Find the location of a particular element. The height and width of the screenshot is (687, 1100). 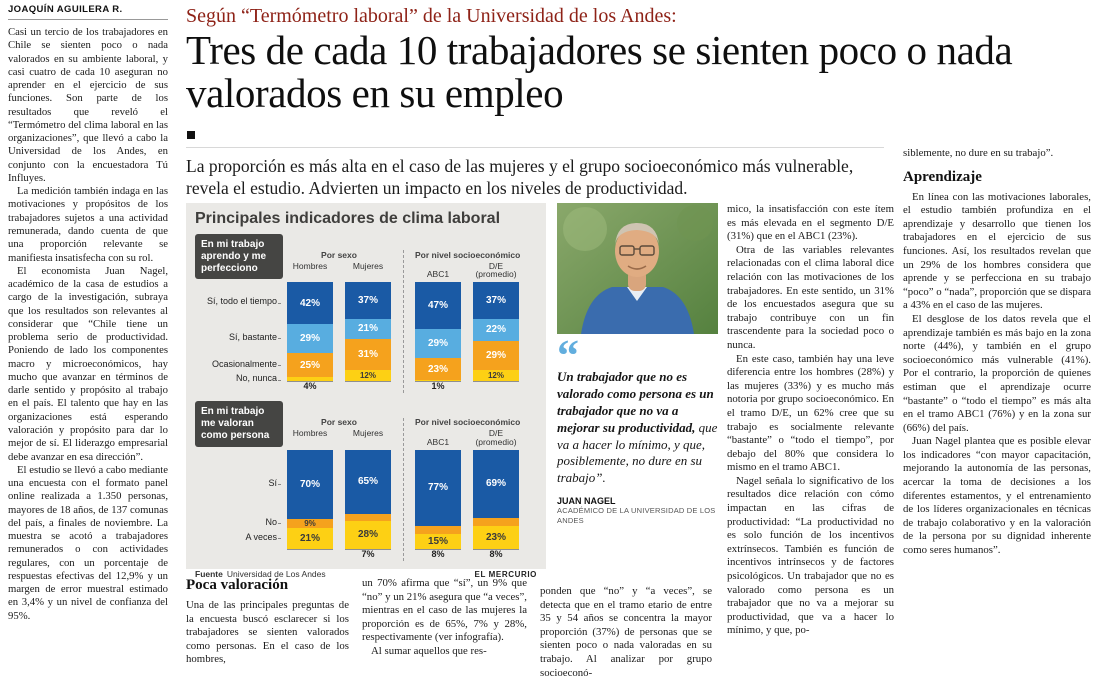

chart-bar-names: Hombres Mujeres is located at coordinates (339, 433).